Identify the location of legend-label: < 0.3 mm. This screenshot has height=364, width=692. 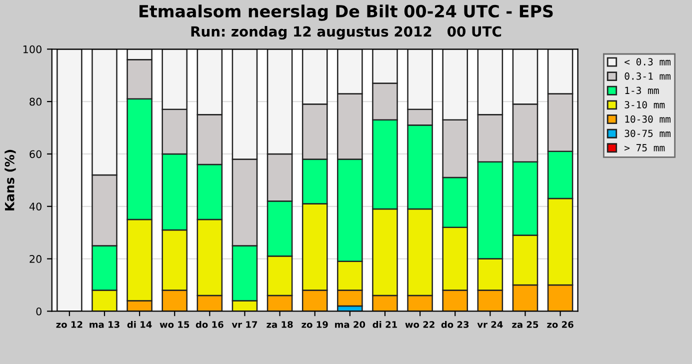
(647, 62).